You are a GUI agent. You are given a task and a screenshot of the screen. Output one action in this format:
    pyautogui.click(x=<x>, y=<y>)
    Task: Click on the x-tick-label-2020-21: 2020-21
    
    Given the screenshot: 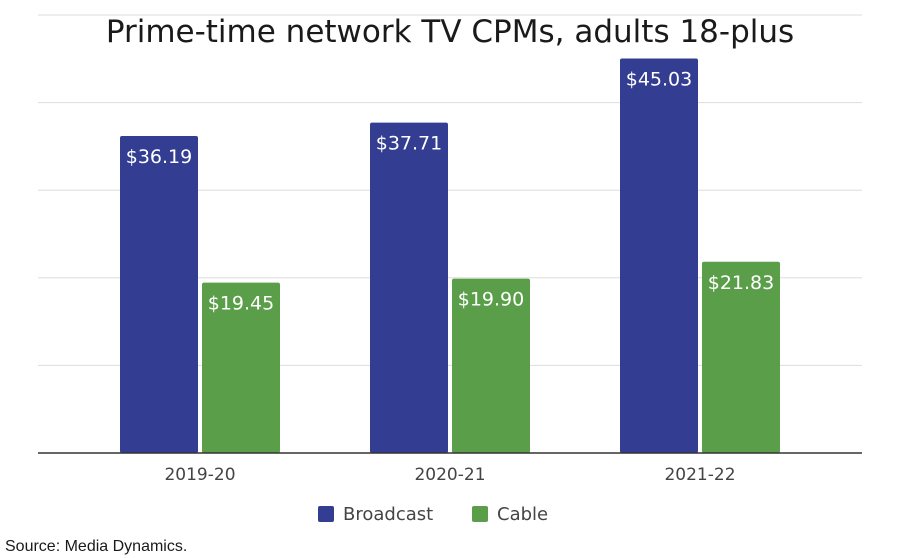 What is the action you would take?
    pyautogui.click(x=449, y=475)
    